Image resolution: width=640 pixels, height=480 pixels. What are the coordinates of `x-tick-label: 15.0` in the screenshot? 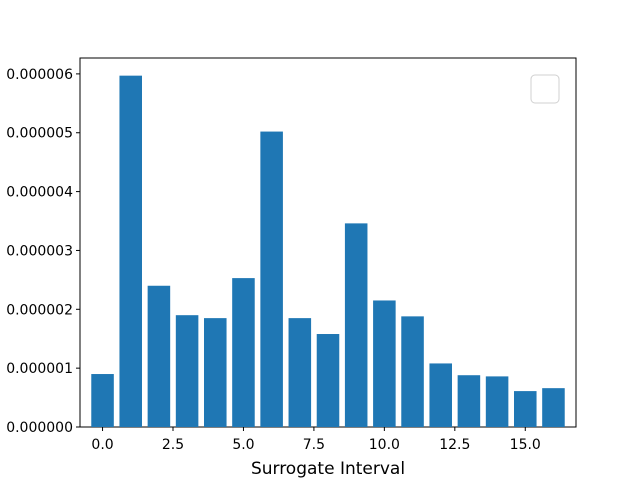 It's located at (525, 445).